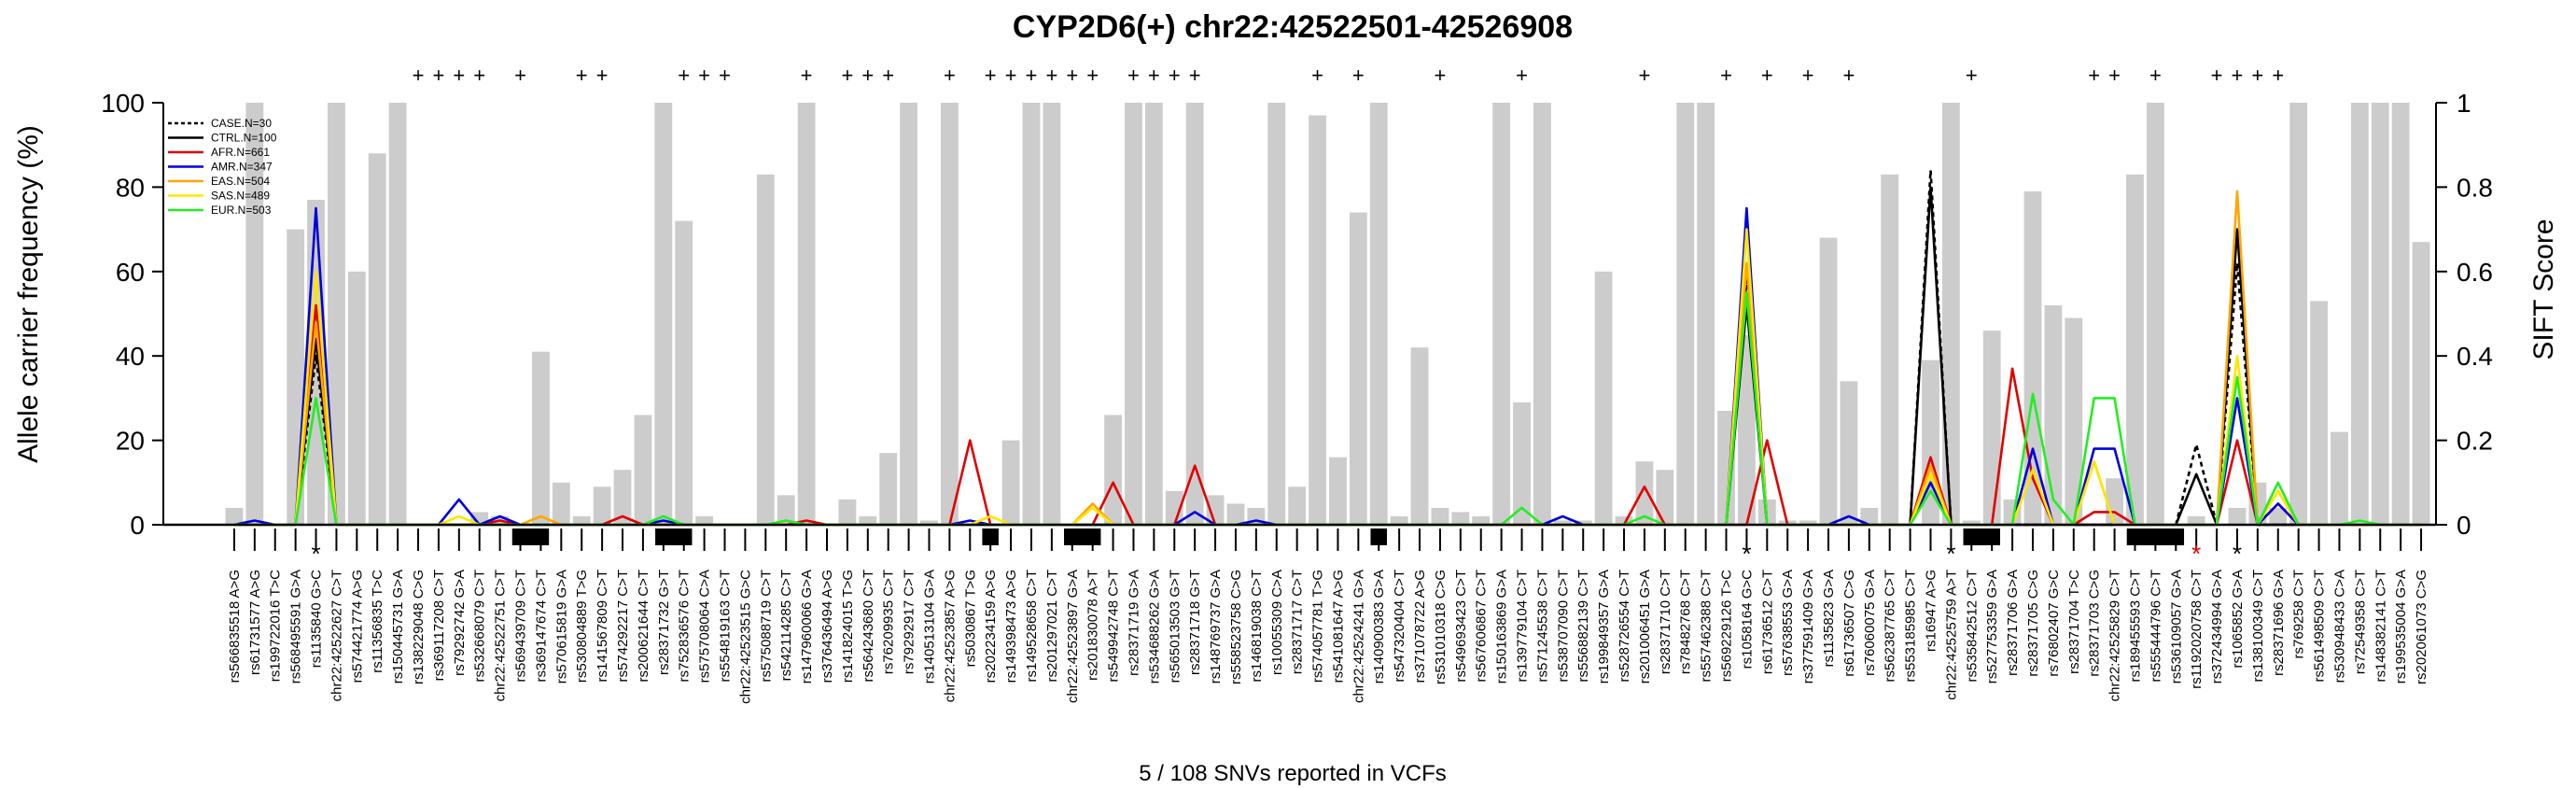 This screenshot has width=2576, height=789. What do you see at coordinates (1011, 626) in the screenshot?
I see `snv-label: rs149398473 A>G` at bounding box center [1011, 626].